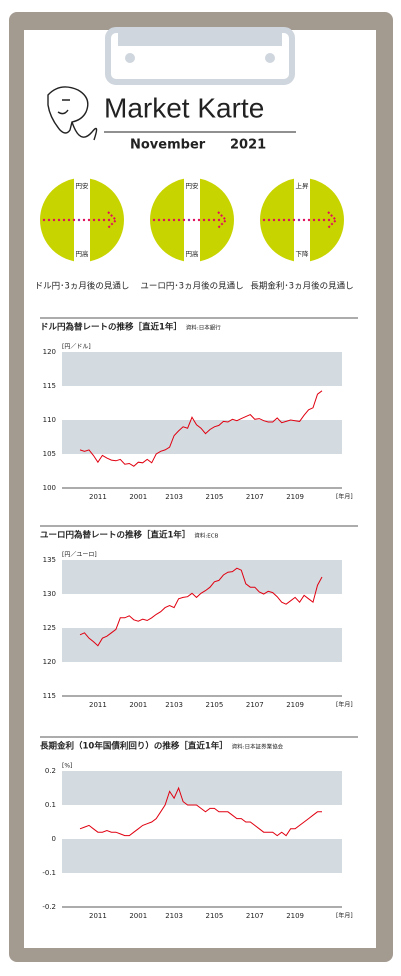 The image size is (401, 976). What do you see at coordinates (50, 771) in the screenshot?
I see `y-tick-label: 0.2` at bounding box center [50, 771].